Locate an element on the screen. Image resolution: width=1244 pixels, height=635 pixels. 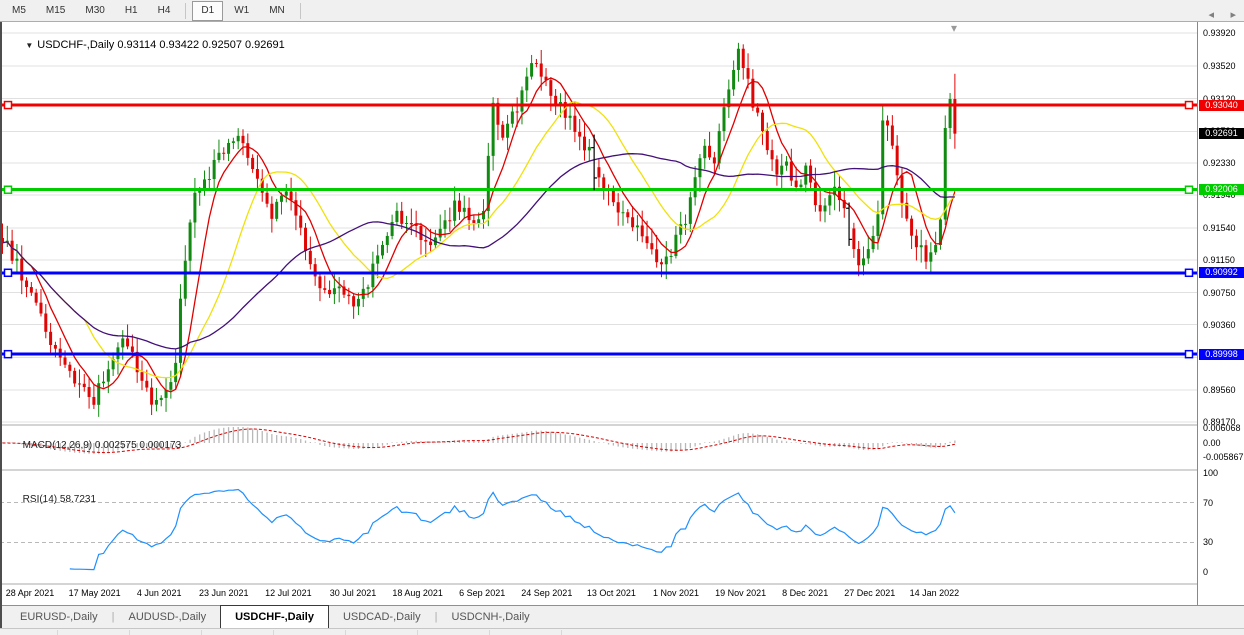
tab-eurusddaily: EURUSD-,Daily is located at coordinates (59, 617).